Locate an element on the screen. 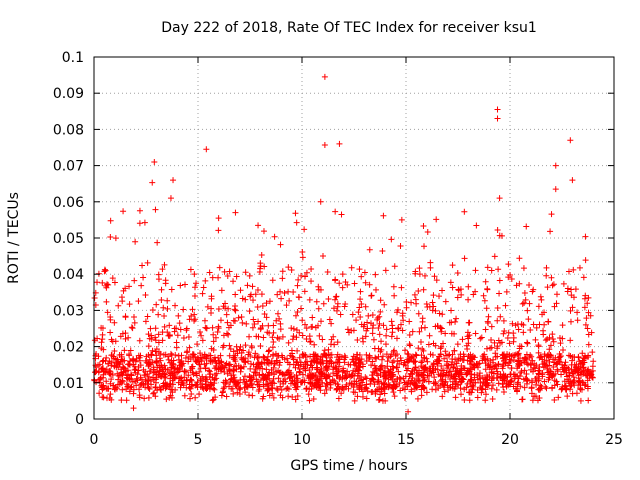 The width and height of the screenshot is (640, 480). x-tick-label: 20 is located at coordinates (510, 440).